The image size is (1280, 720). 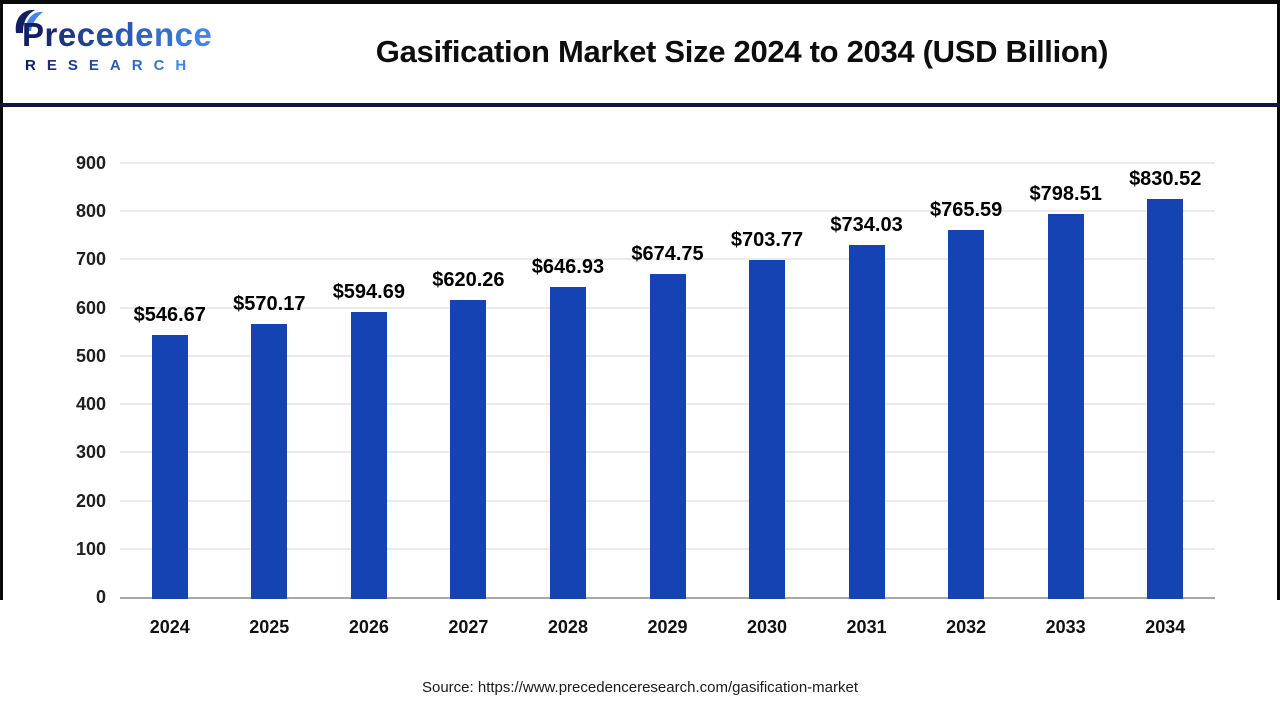 I want to click on bar-value-label: $546.67, so click(x=169, y=315).